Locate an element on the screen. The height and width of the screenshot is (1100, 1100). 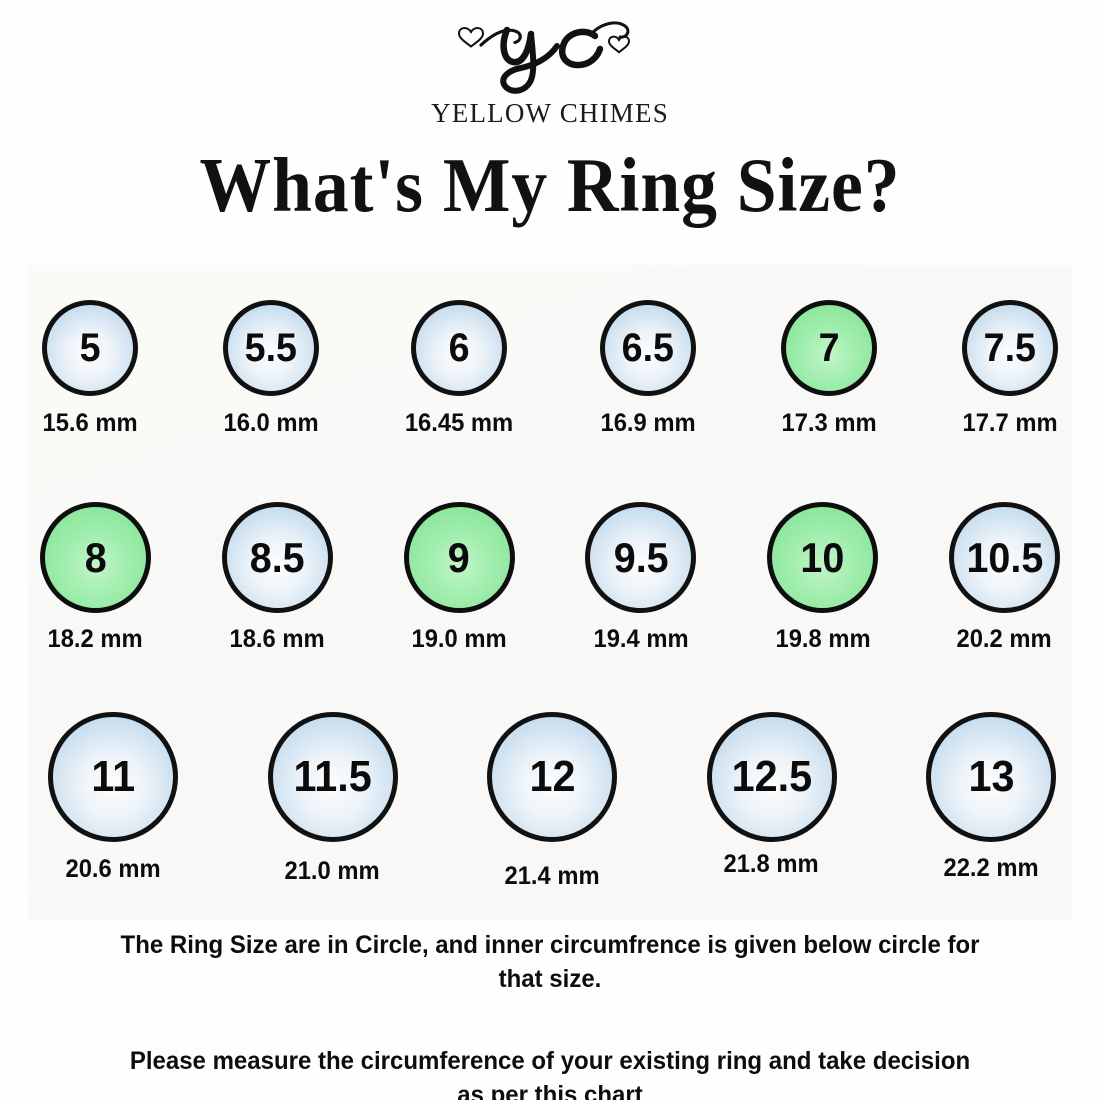
ring-size-circle: 10.5 is located at coordinates (1004, 557).